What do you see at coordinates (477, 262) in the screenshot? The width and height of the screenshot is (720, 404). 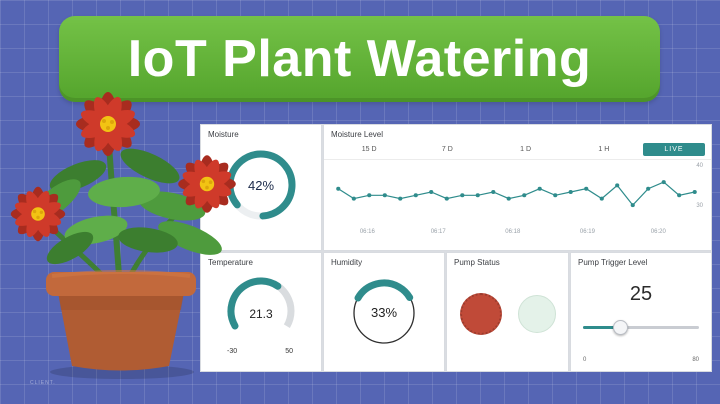 I see `pump-status-panel-title: Pump Status` at bounding box center [477, 262].